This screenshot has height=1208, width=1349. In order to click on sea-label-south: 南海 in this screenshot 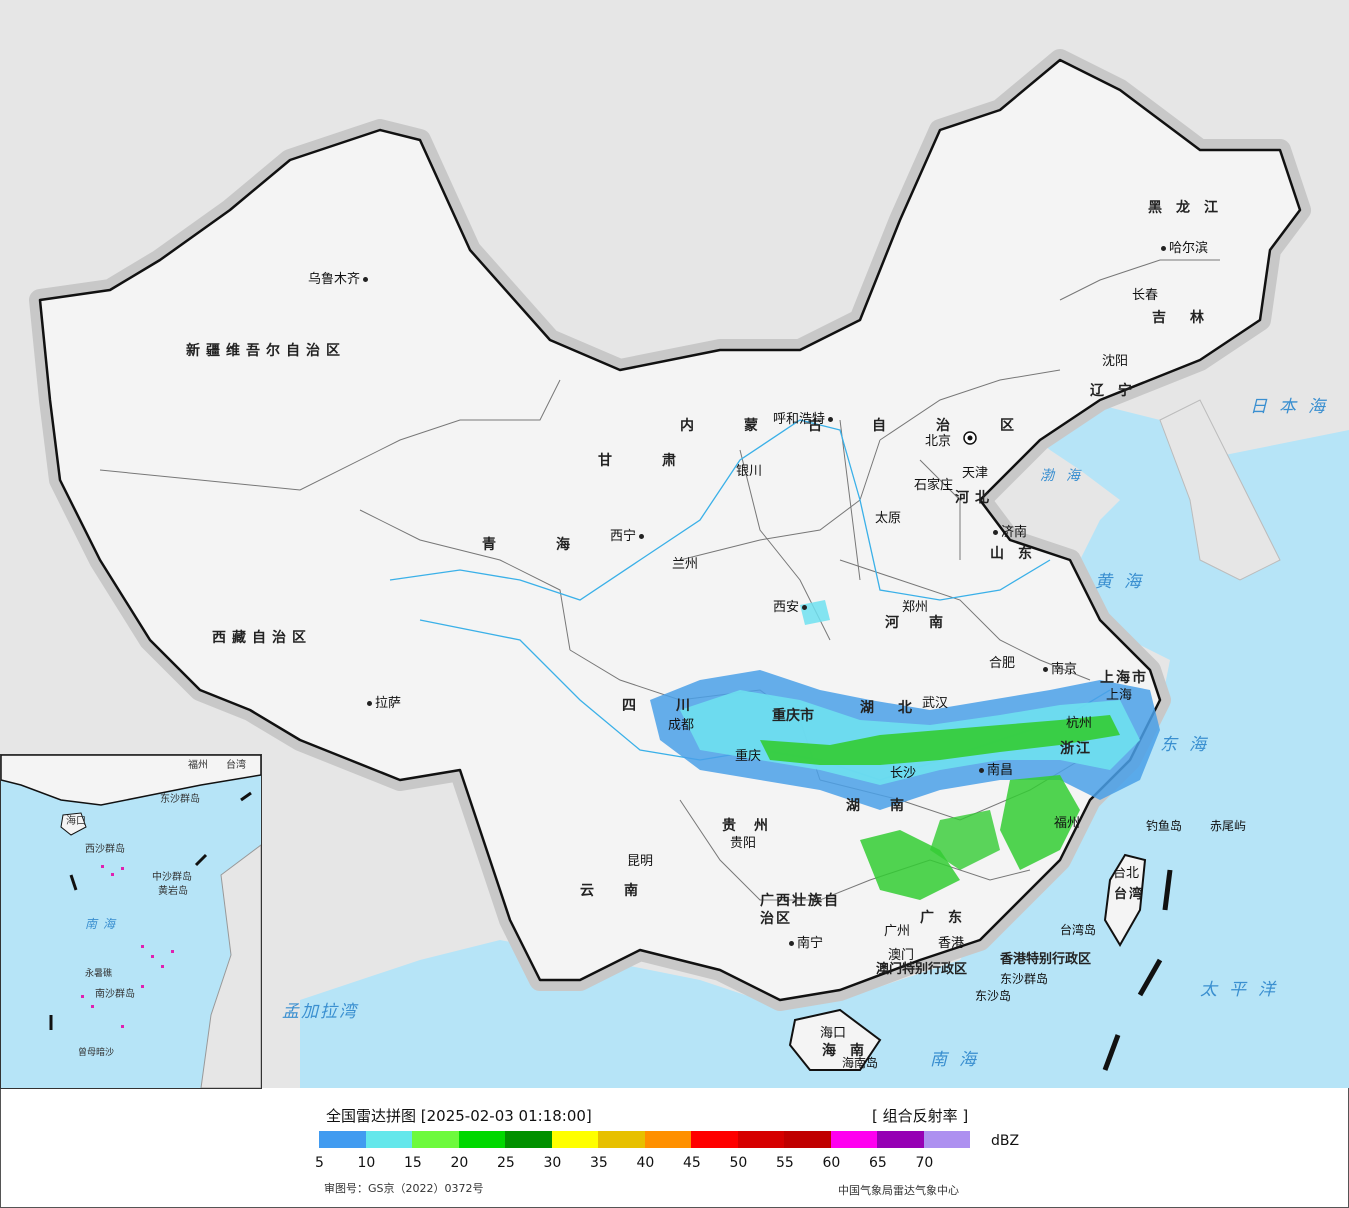, I will do `click(959, 1060)`.